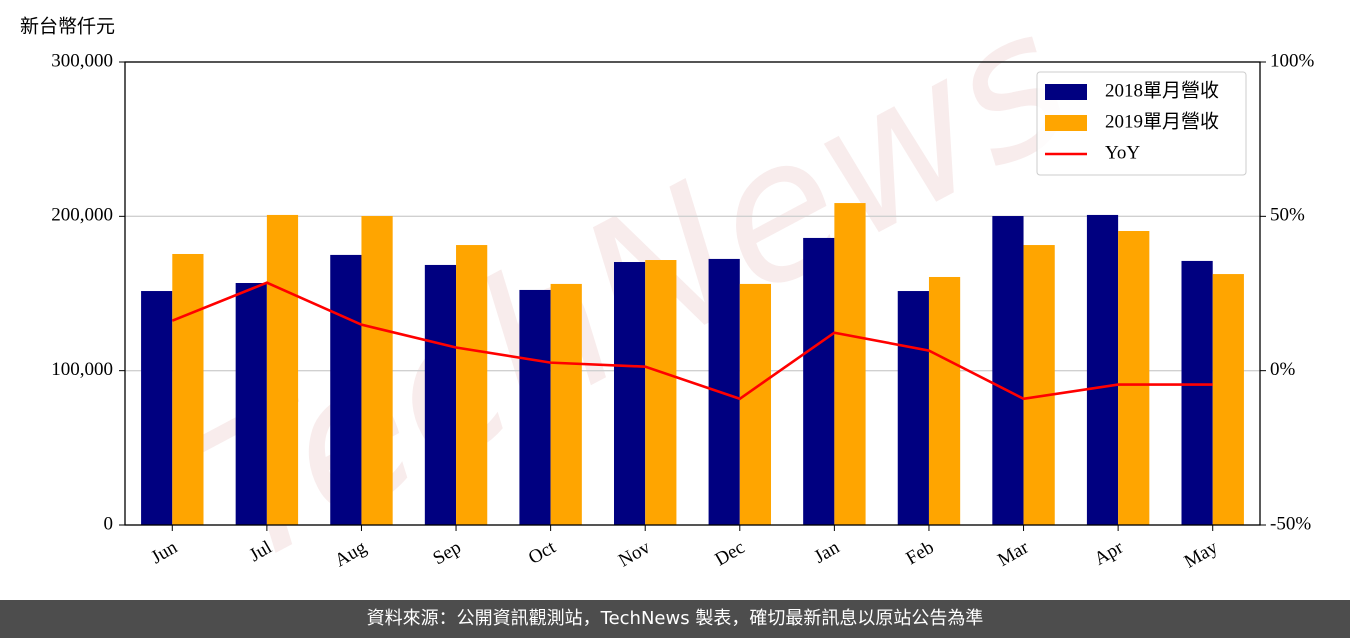 The height and width of the screenshot is (643, 1350). What do you see at coordinates (827, 552) in the screenshot?
I see `x-tick-label: Jan` at bounding box center [827, 552].